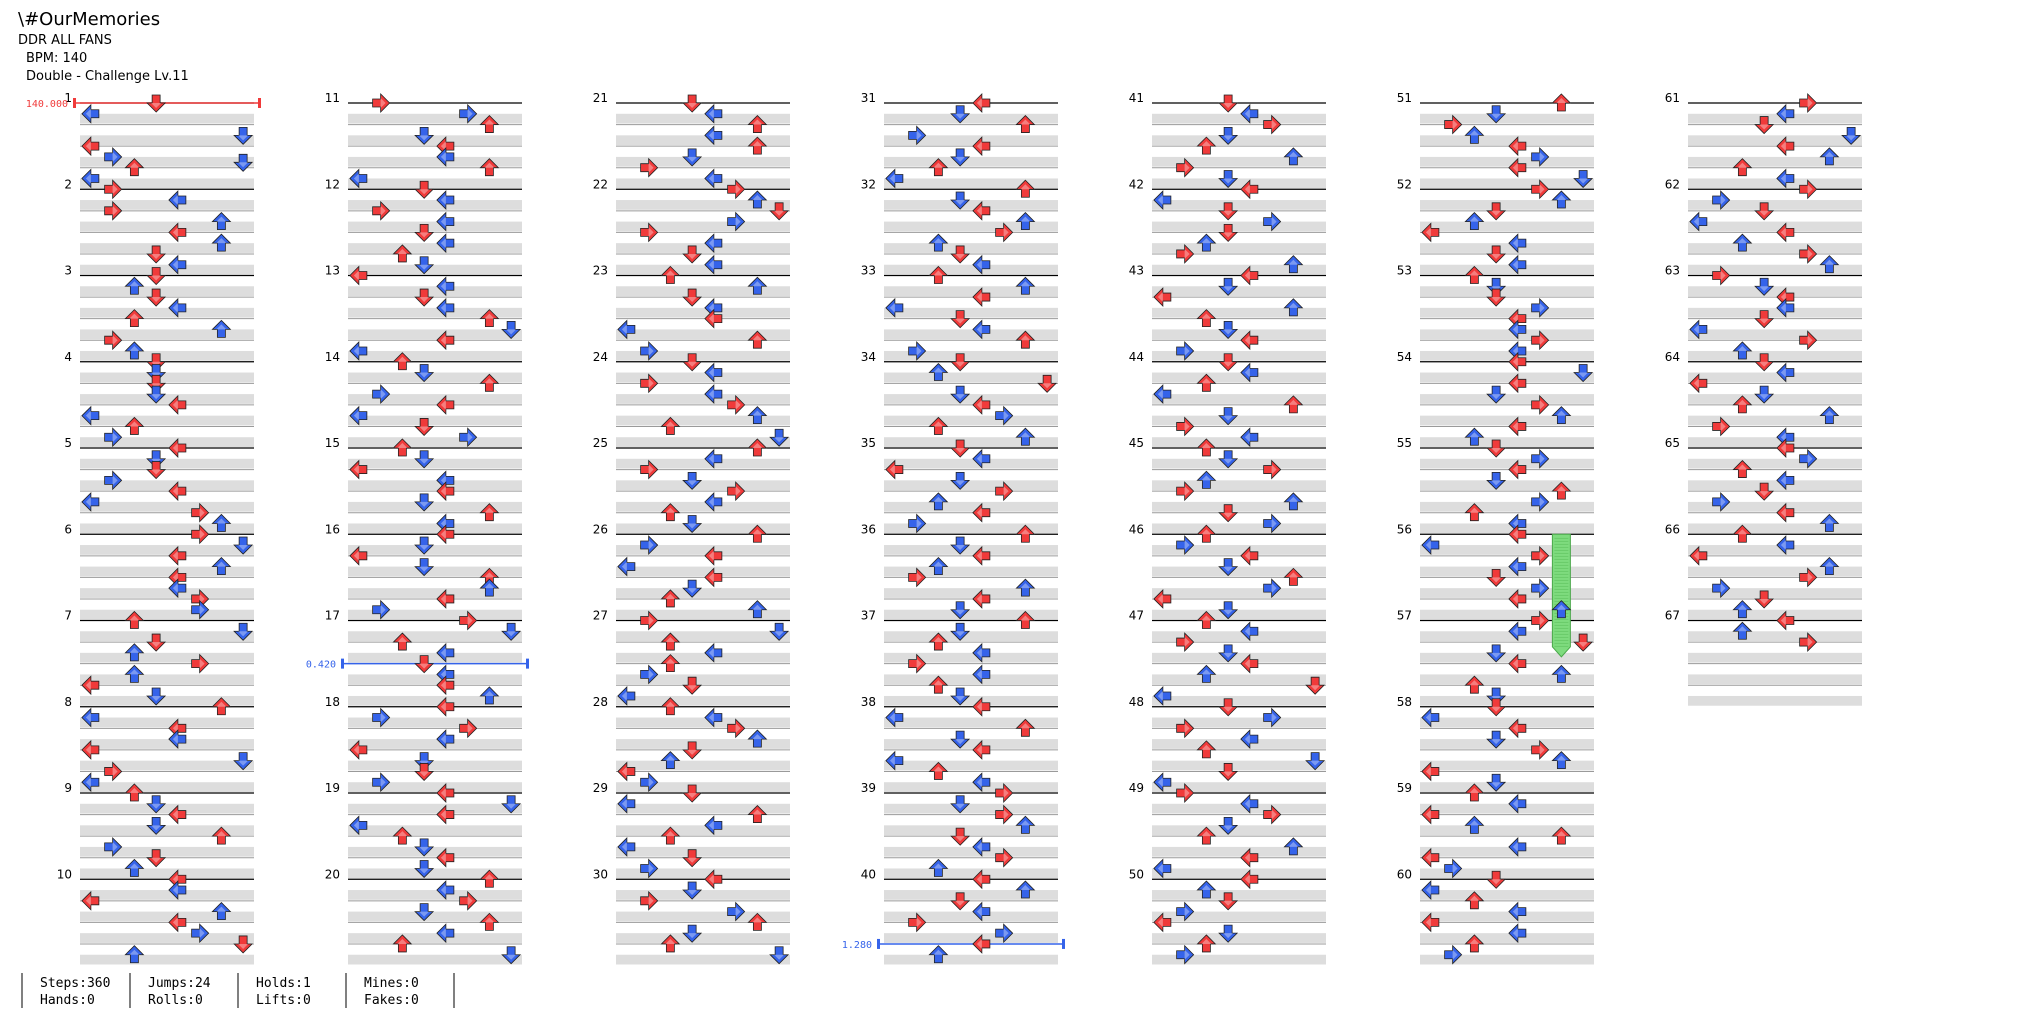 Image resolution: width=2039 pixels, height=1024 pixels. What do you see at coordinates (1672, 184) in the screenshot?
I see `measure-number: 62` at bounding box center [1672, 184].